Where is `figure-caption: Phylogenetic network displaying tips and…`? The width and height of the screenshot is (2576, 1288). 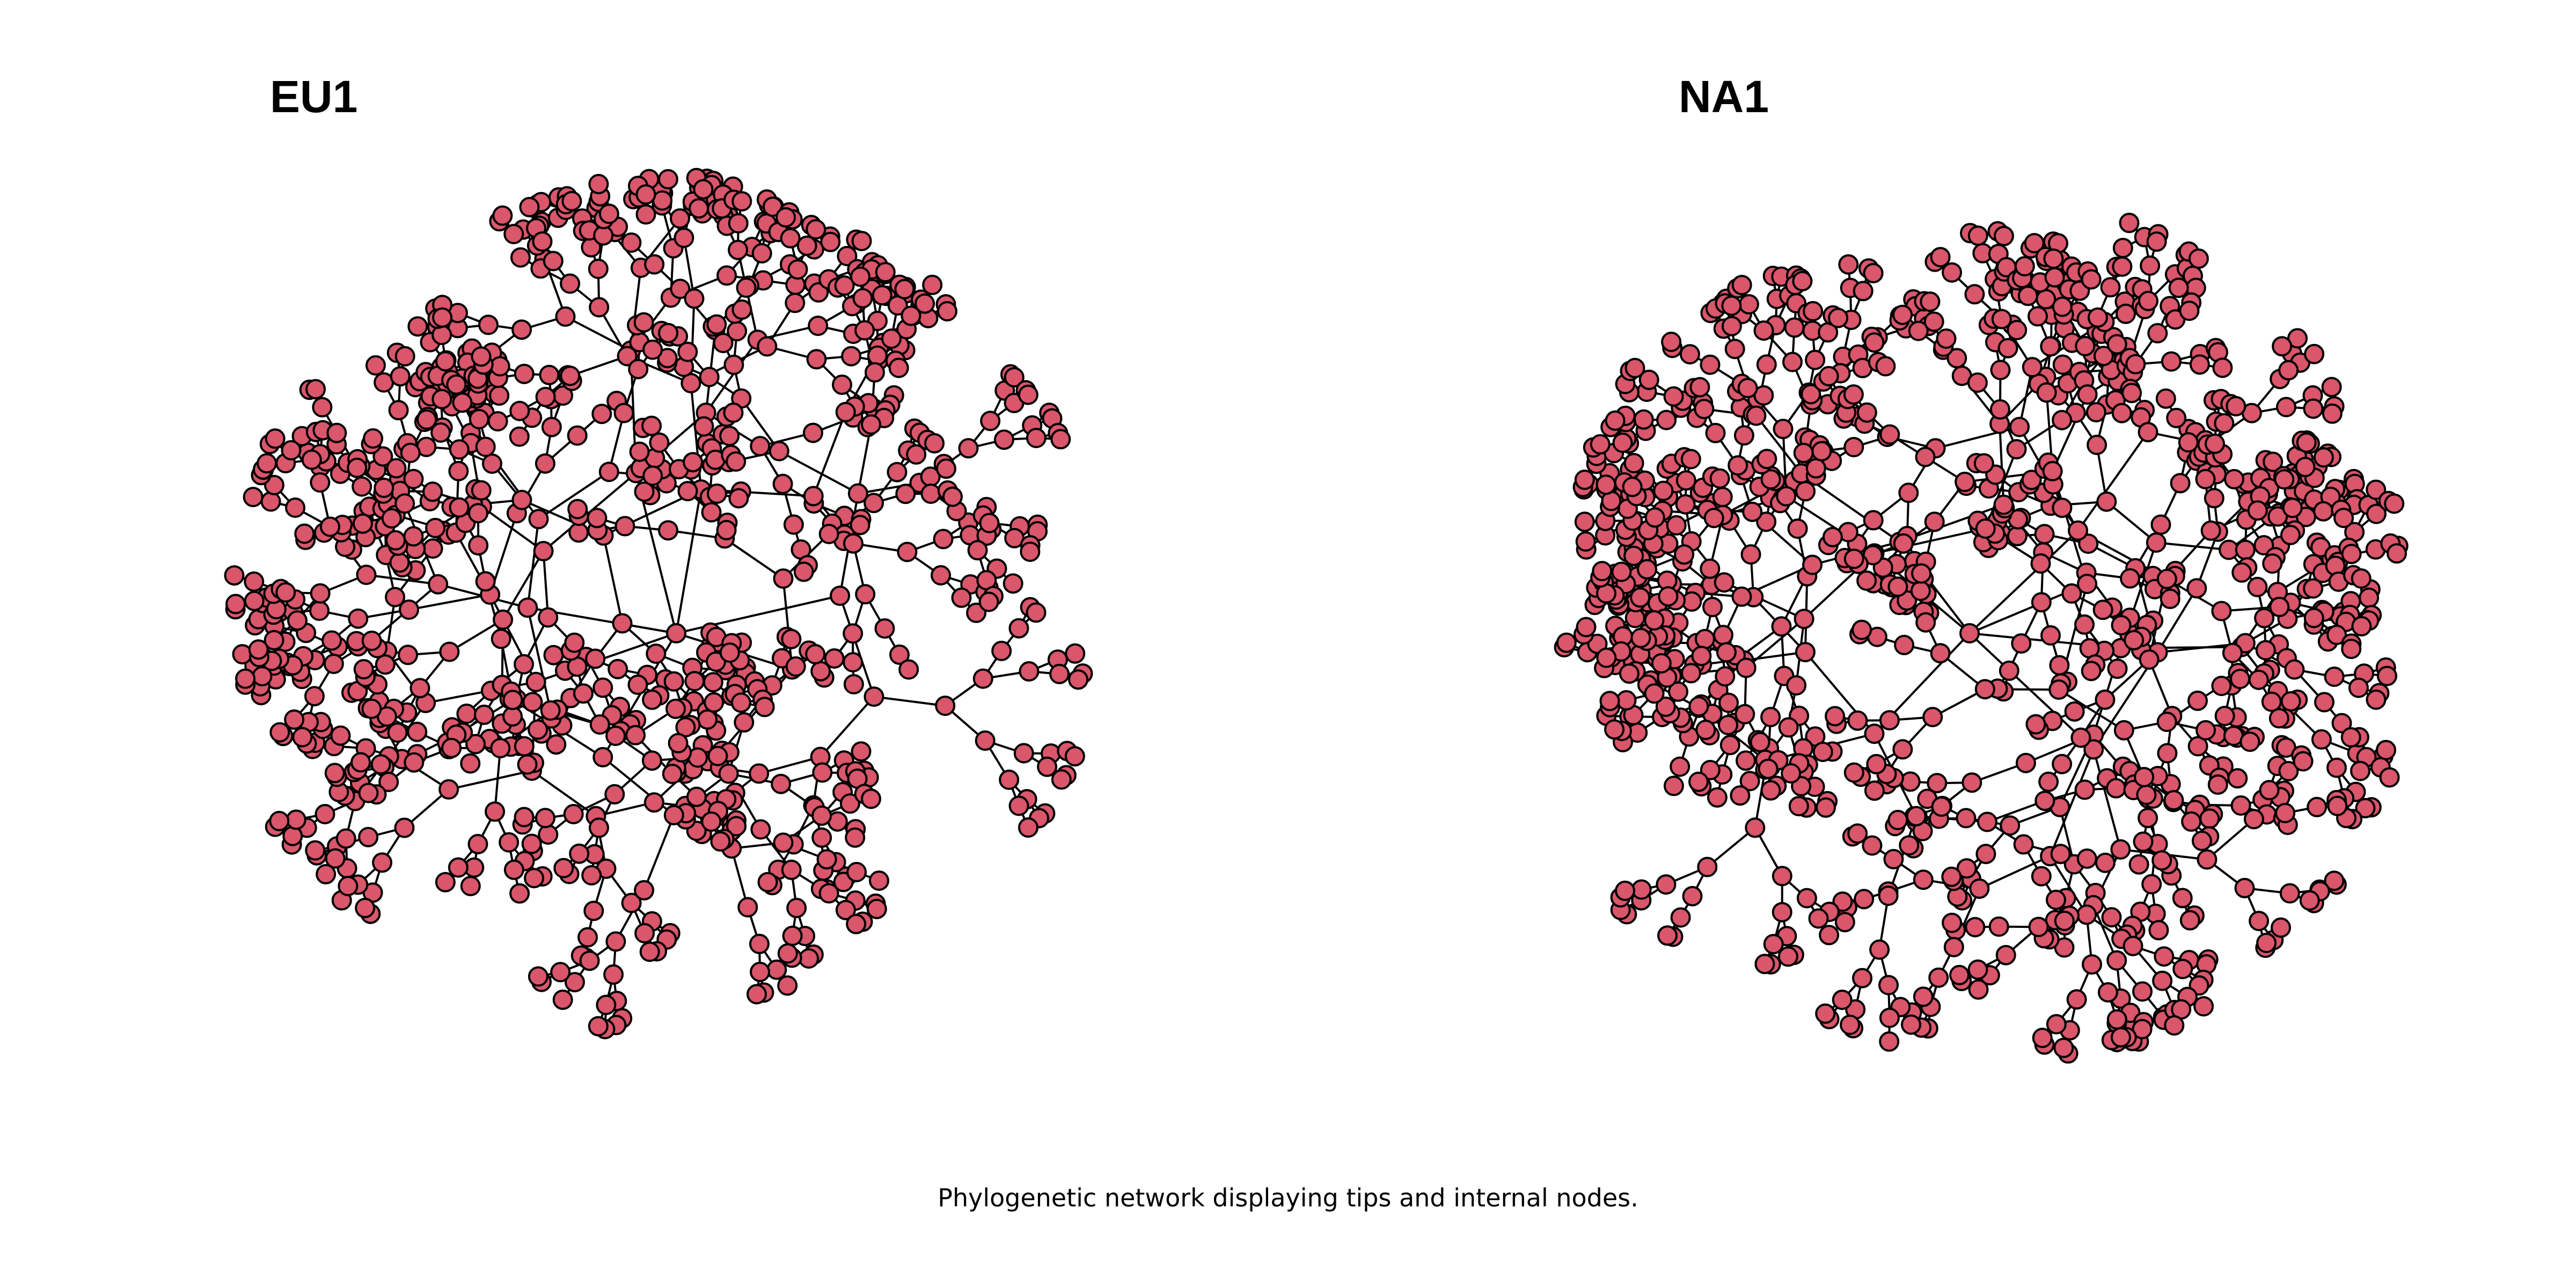
figure-caption: Phylogenetic network displaying tips and… is located at coordinates (1288, 1197).